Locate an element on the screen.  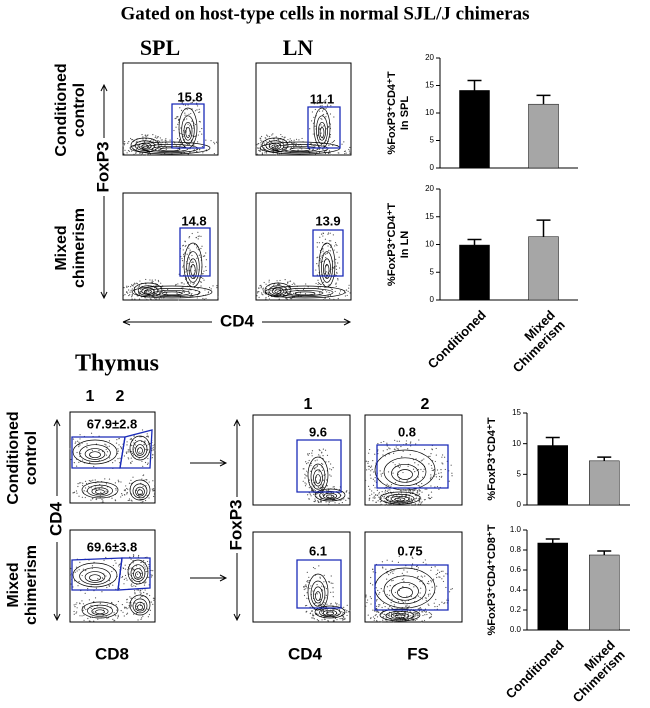
row-label: chimerism is located at coordinates (79, 248).